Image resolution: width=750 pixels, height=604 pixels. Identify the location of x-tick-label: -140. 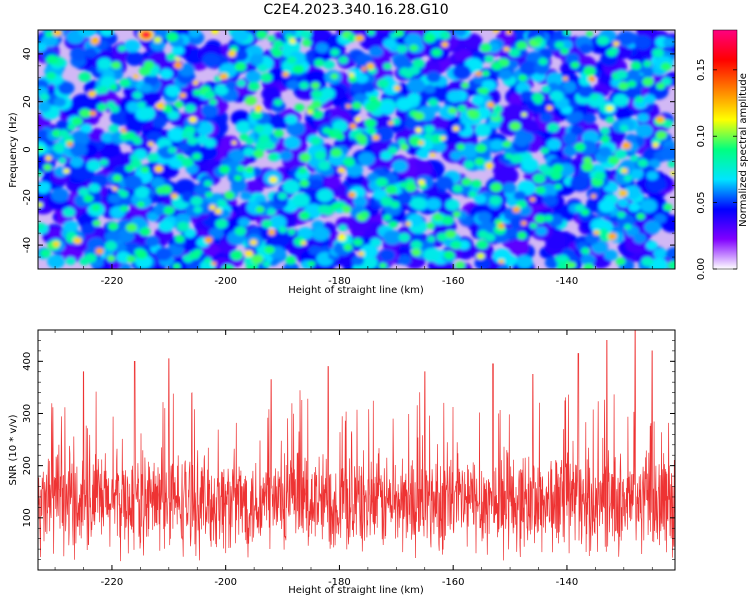
(567, 281).